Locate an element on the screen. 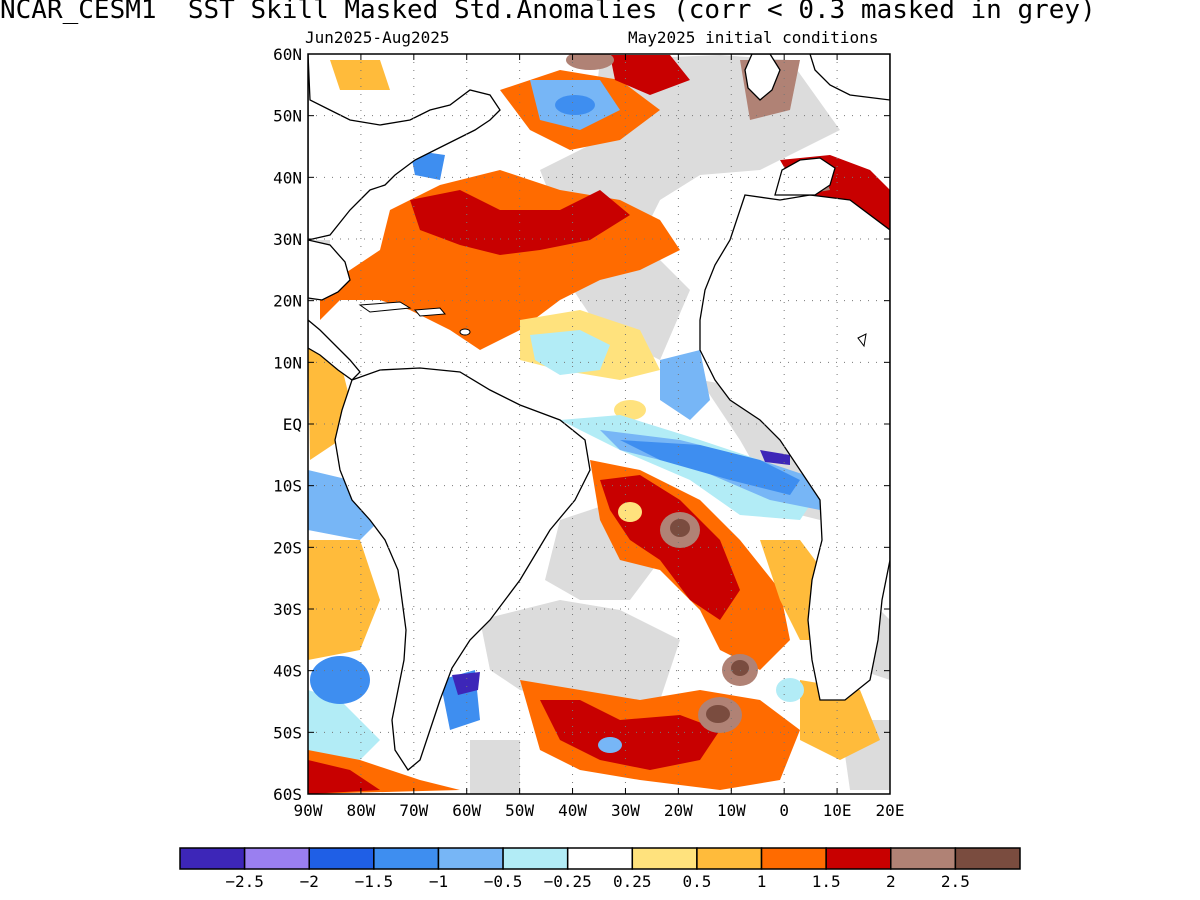 Image resolution: width=1200 pixels, height=900 pixels. lat-tick-label: 50S is located at coordinates (287, 732).